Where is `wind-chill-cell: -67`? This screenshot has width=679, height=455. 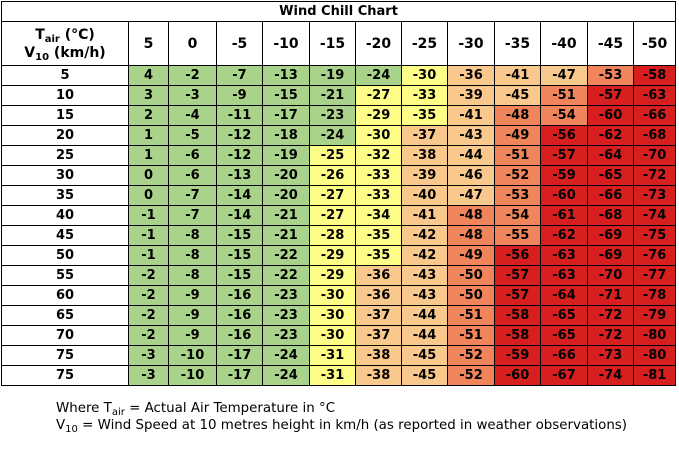
wind-chill-cell: -67 is located at coordinates (564, 375).